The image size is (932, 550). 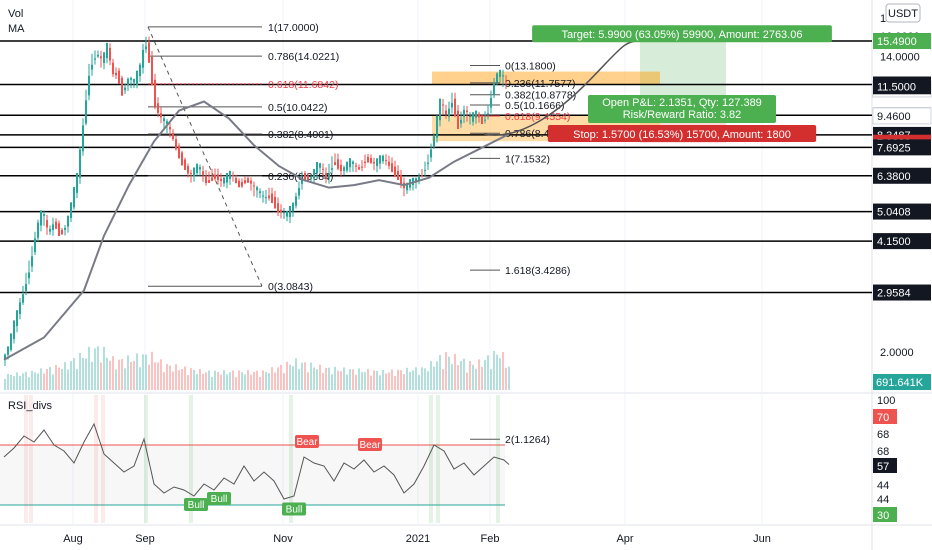 What do you see at coordinates (682, 115) in the screenshot?
I see `rr-label: Risk/Reward Ratio: 3.82` at bounding box center [682, 115].